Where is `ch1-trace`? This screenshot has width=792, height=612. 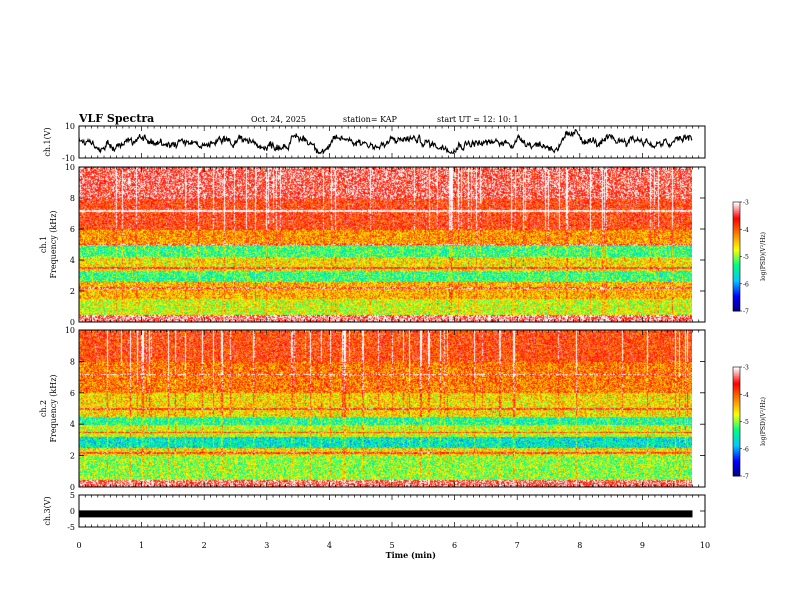 ch1-trace is located at coordinates (385, 142).